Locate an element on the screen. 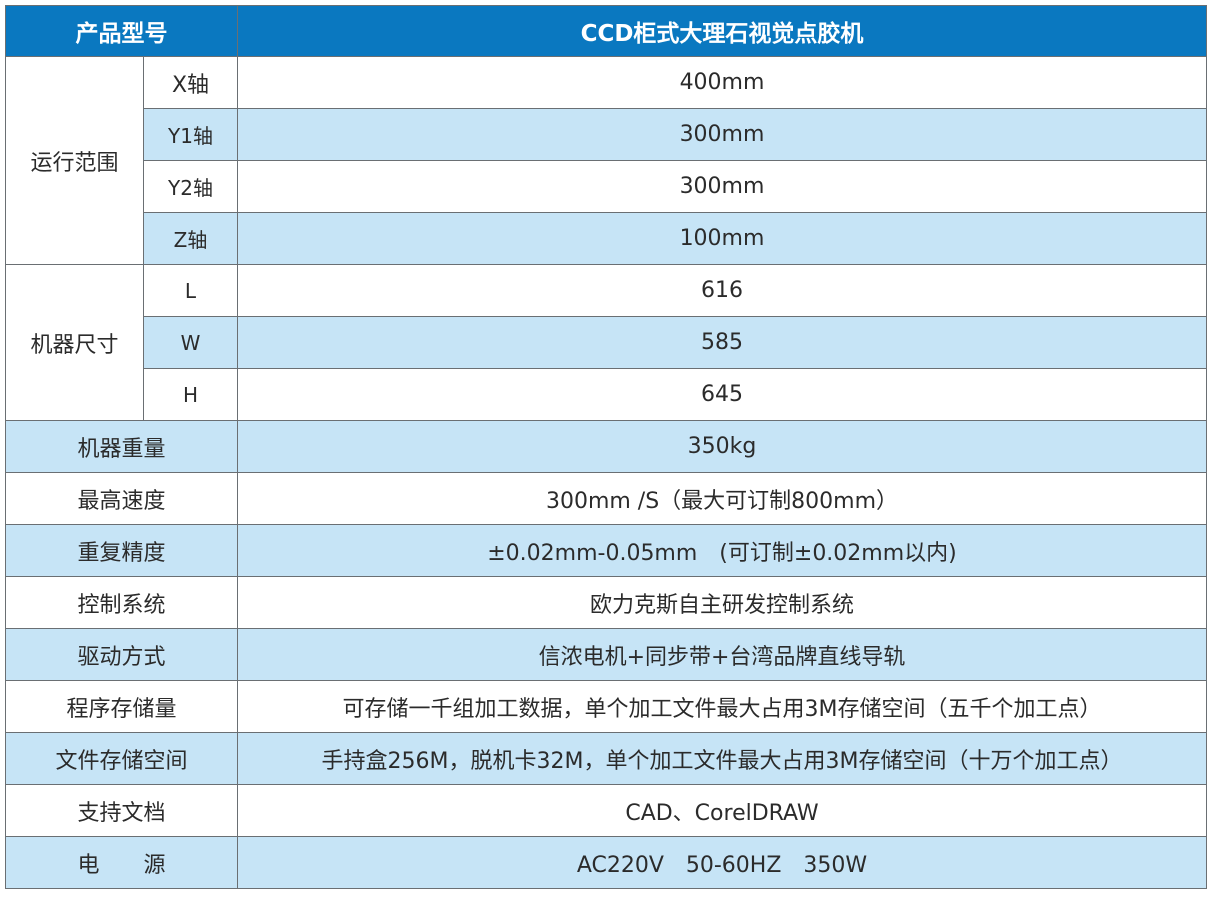 The image size is (1210, 901). table-row: Z轴 100mm is located at coordinates (606, 238).